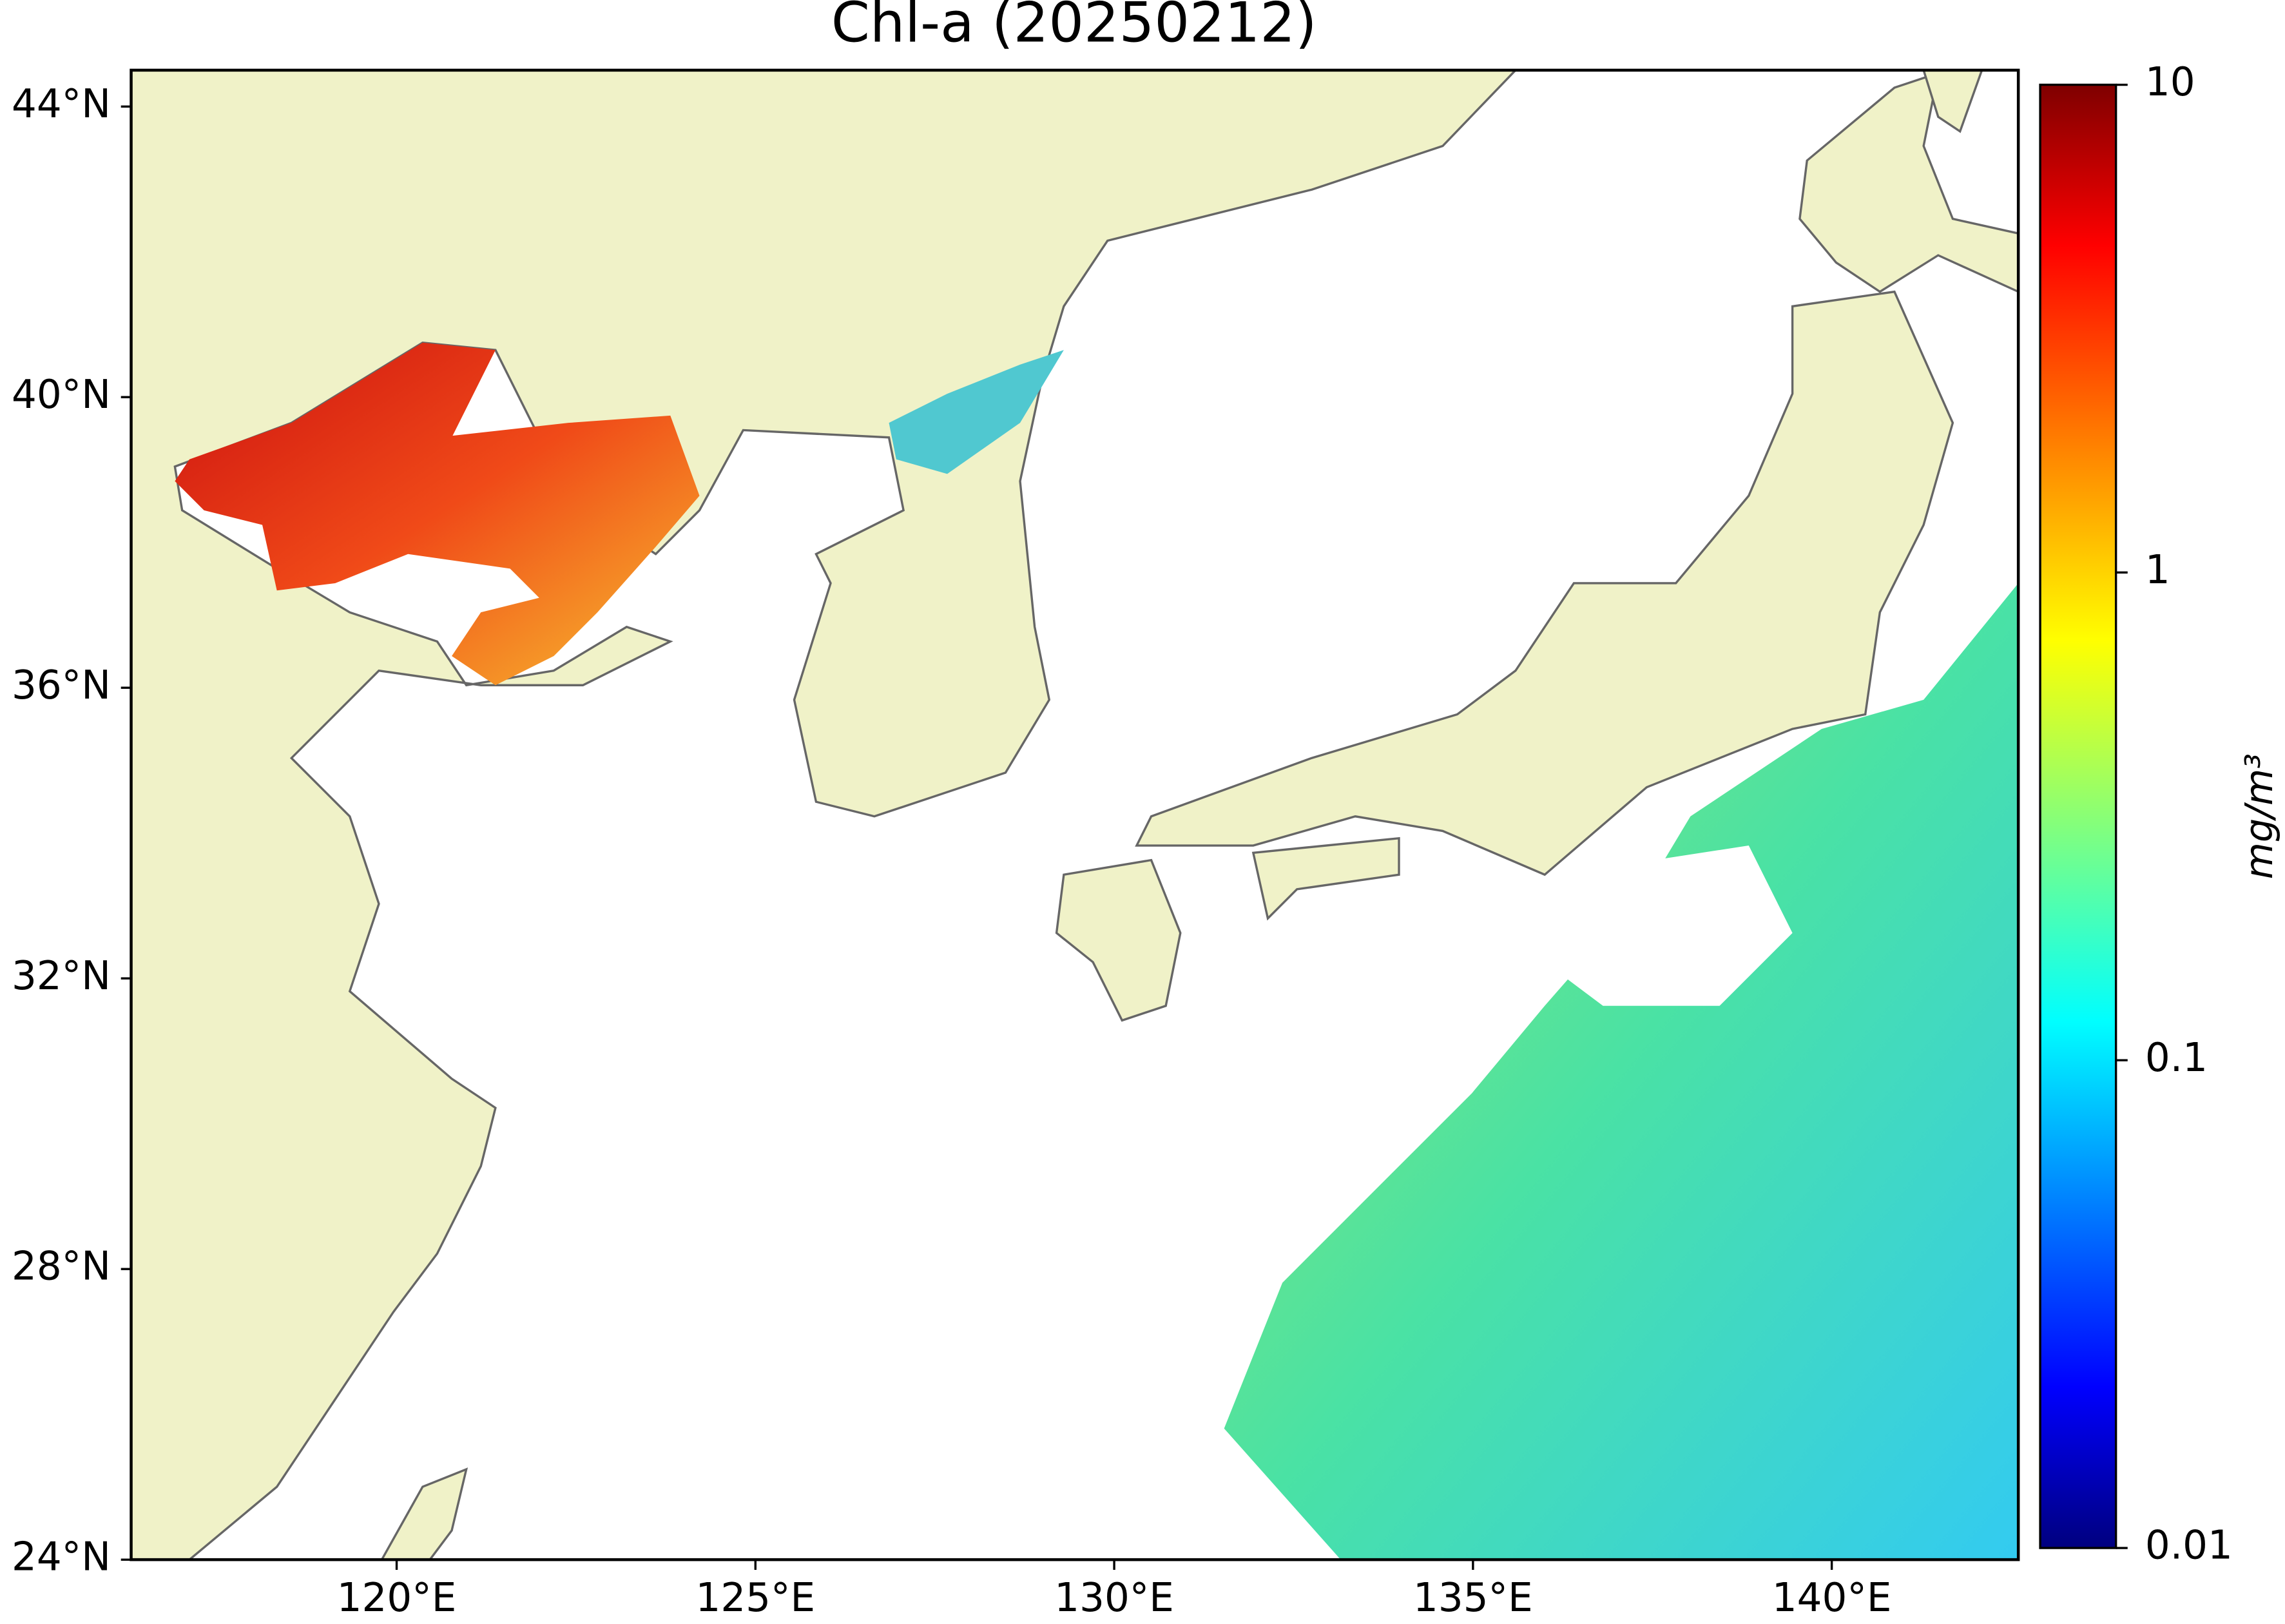 Image resolution: width=2285 pixels, height=1624 pixels. Describe the element at coordinates (1074, 27) in the screenshot. I see `map-title: Chl-a (20250212)` at that location.